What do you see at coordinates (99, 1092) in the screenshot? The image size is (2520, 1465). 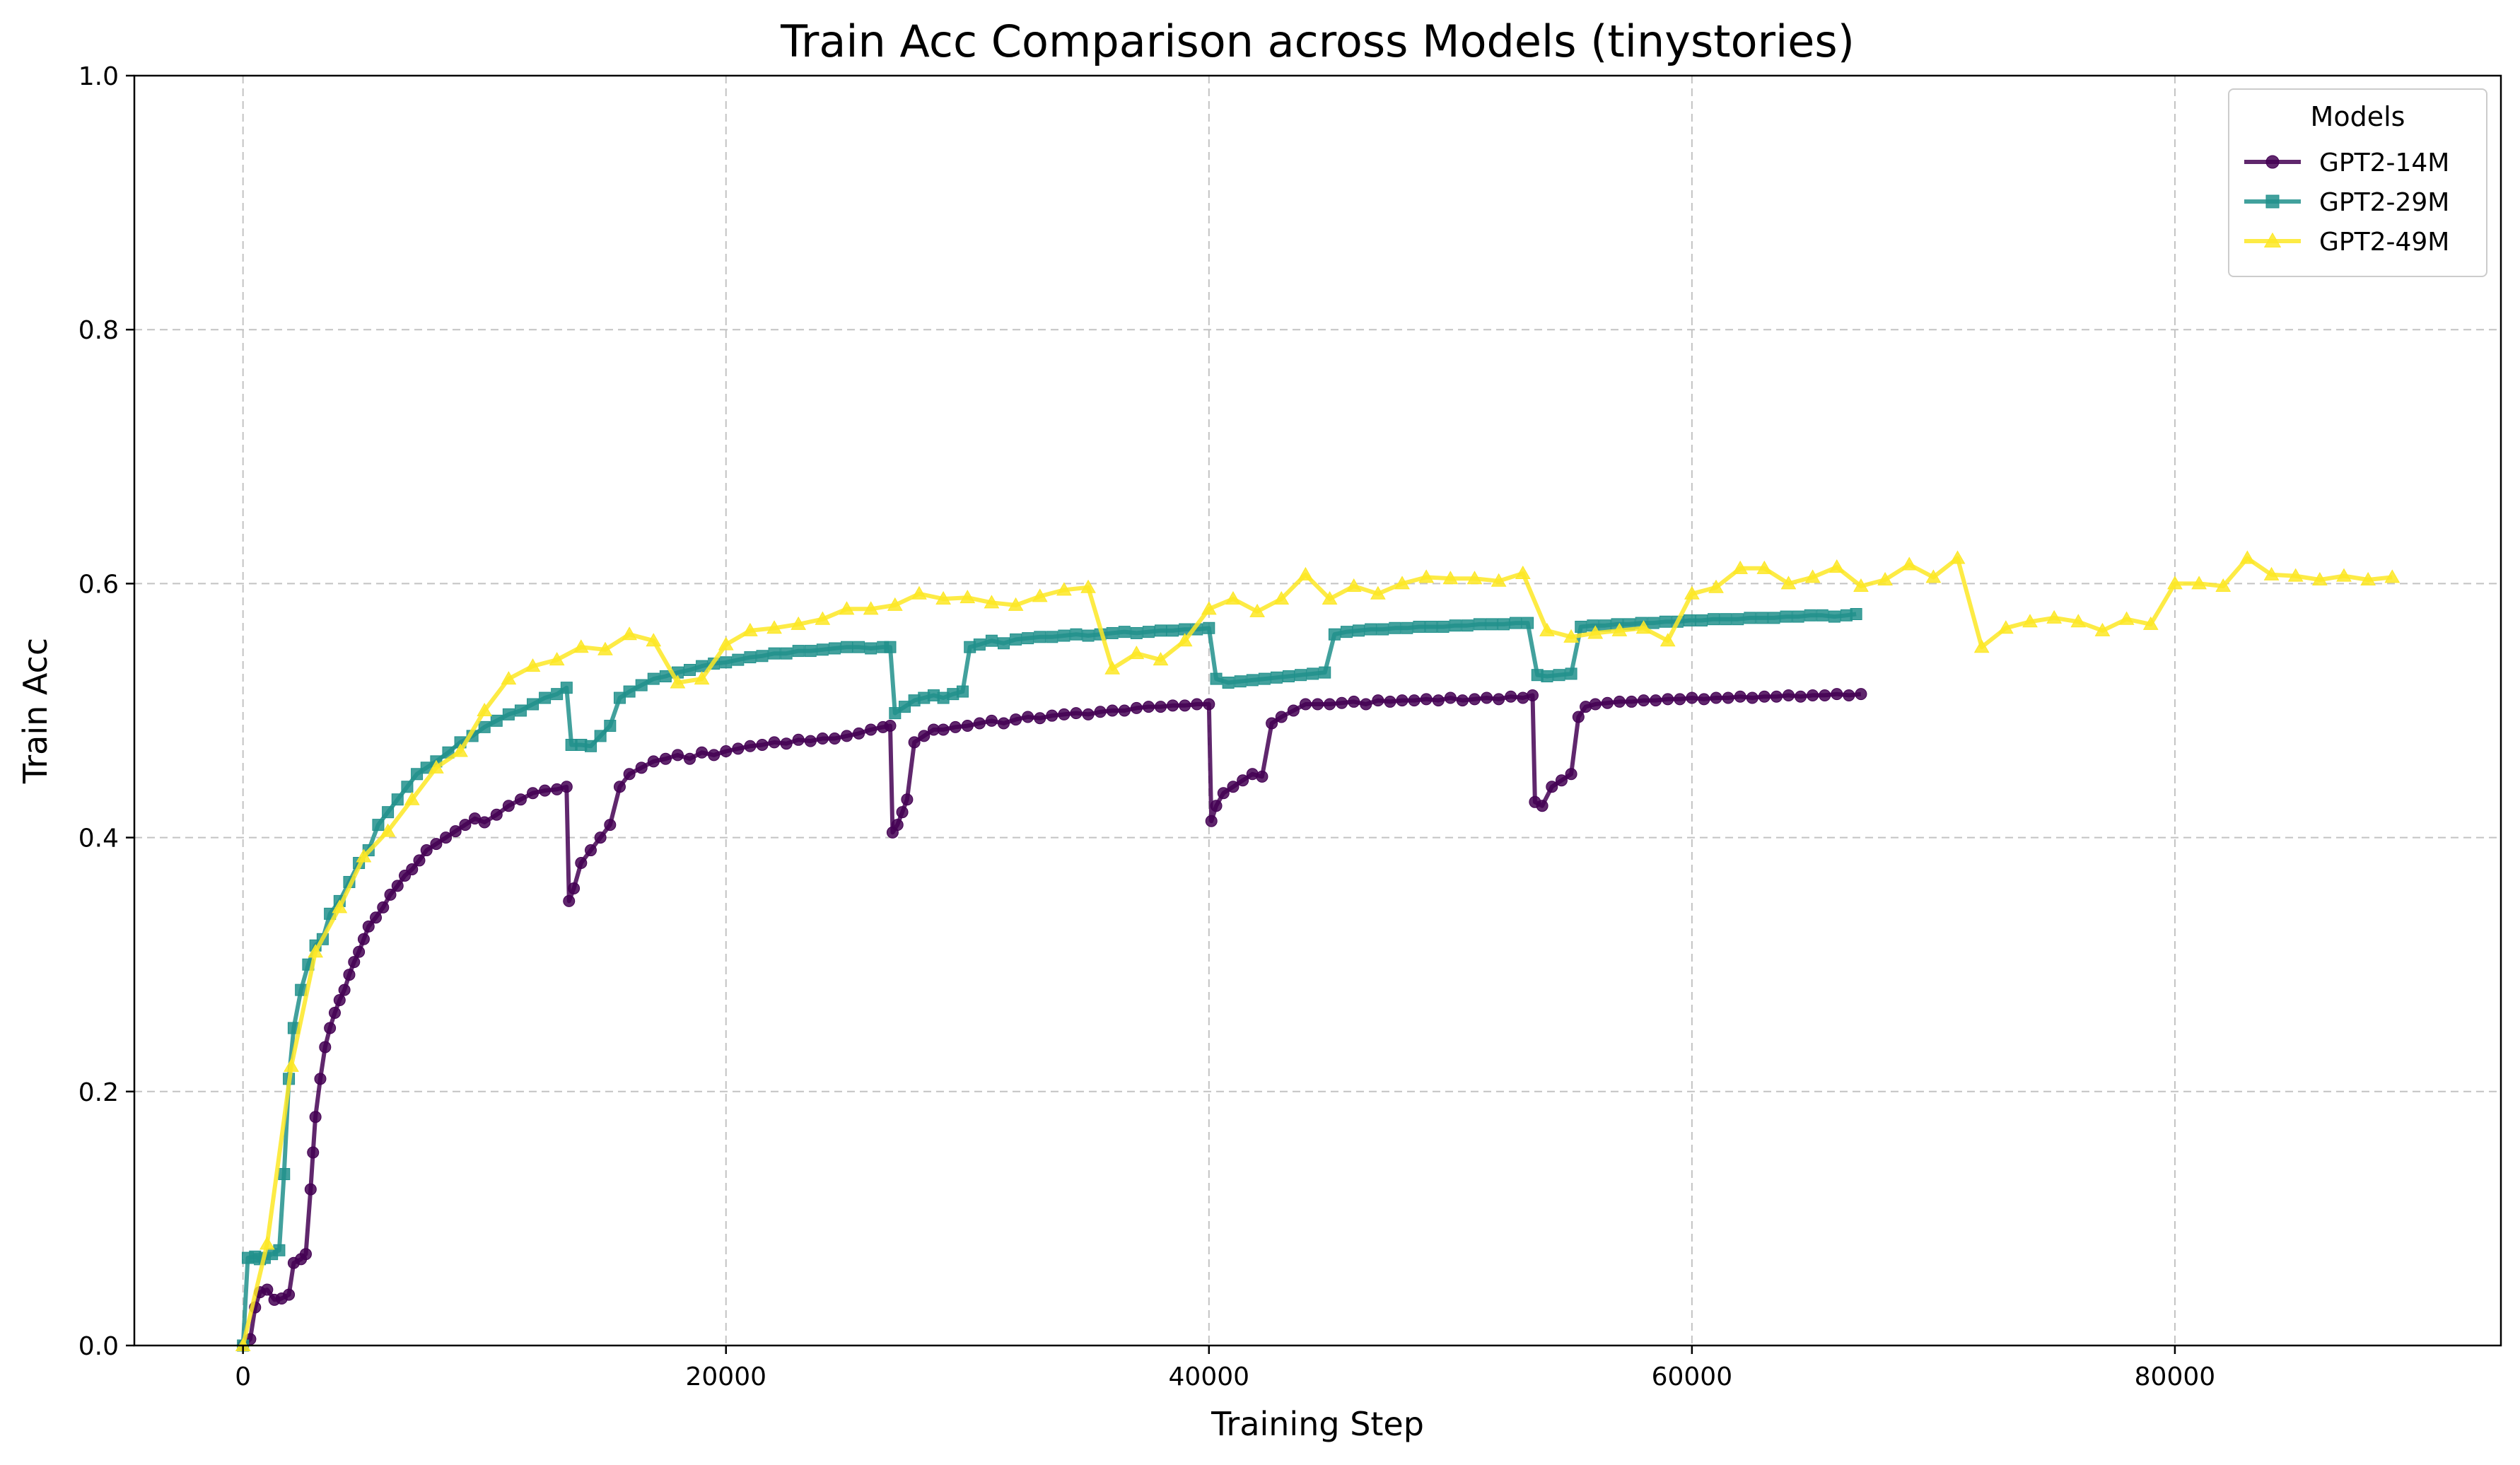 I see `y-tick-label: 0.2` at bounding box center [99, 1092].